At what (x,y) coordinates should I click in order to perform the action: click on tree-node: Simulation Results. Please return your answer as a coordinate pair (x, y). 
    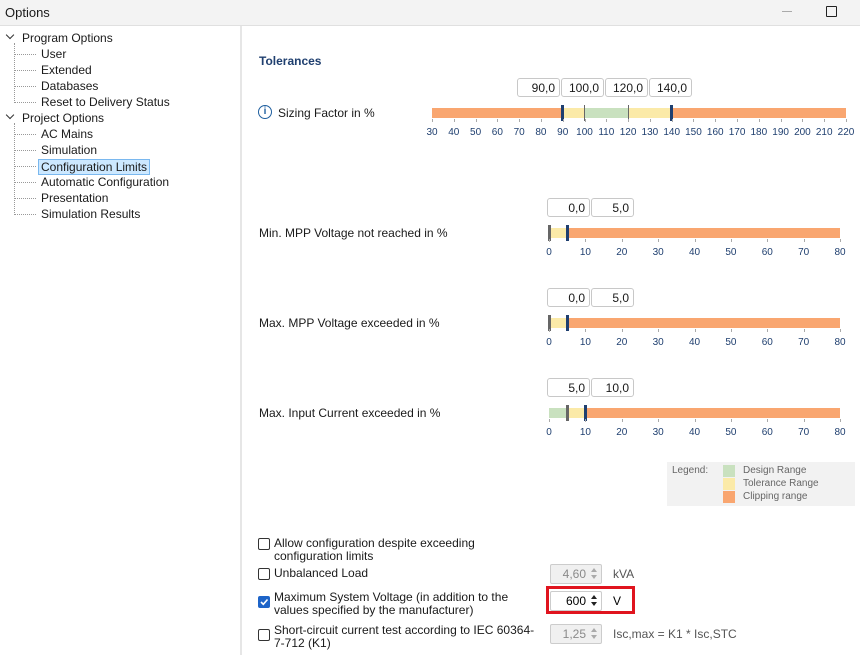
    Looking at the image, I should click on (91, 214).